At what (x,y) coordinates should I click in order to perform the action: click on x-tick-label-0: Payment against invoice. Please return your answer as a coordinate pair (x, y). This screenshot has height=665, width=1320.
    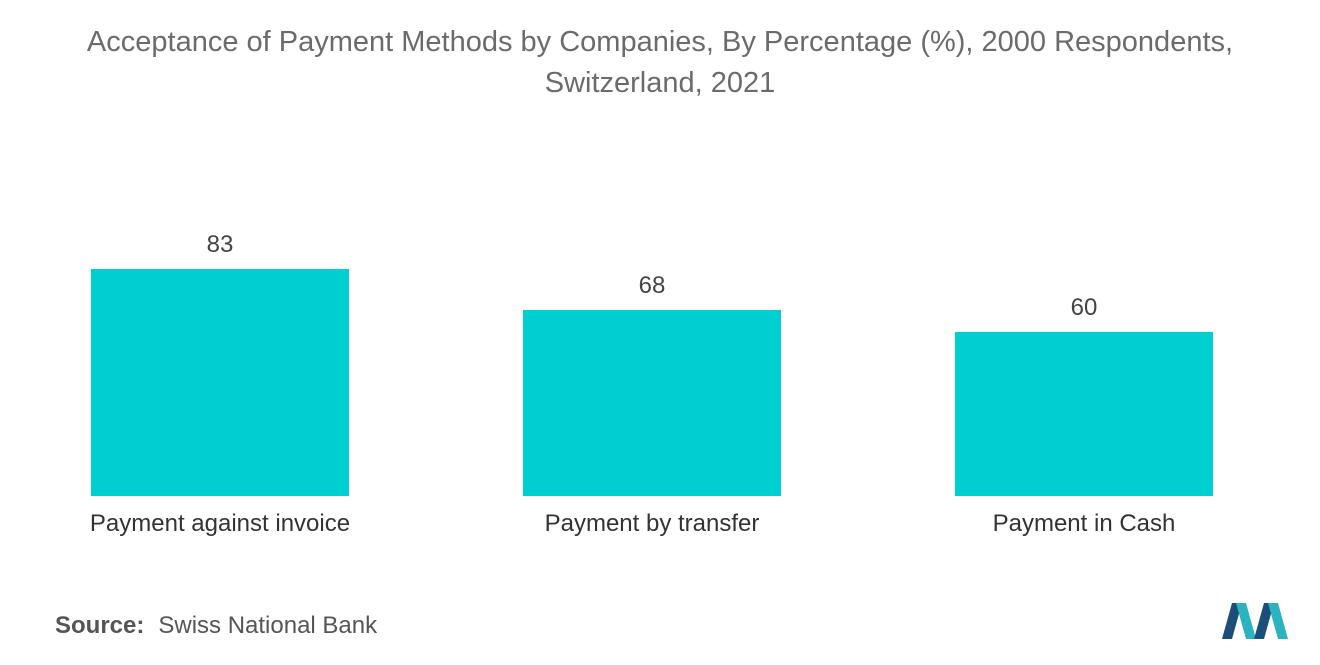
    Looking at the image, I should click on (220, 523).